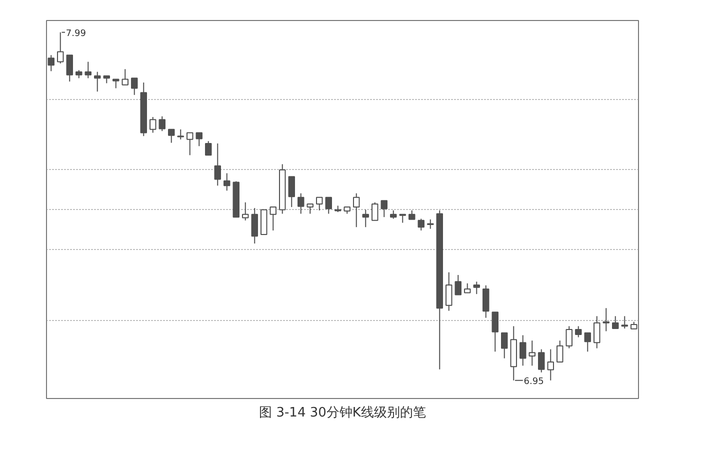  What do you see at coordinates (534, 381) in the screenshot?
I see `annotation: 6.95` at bounding box center [534, 381].